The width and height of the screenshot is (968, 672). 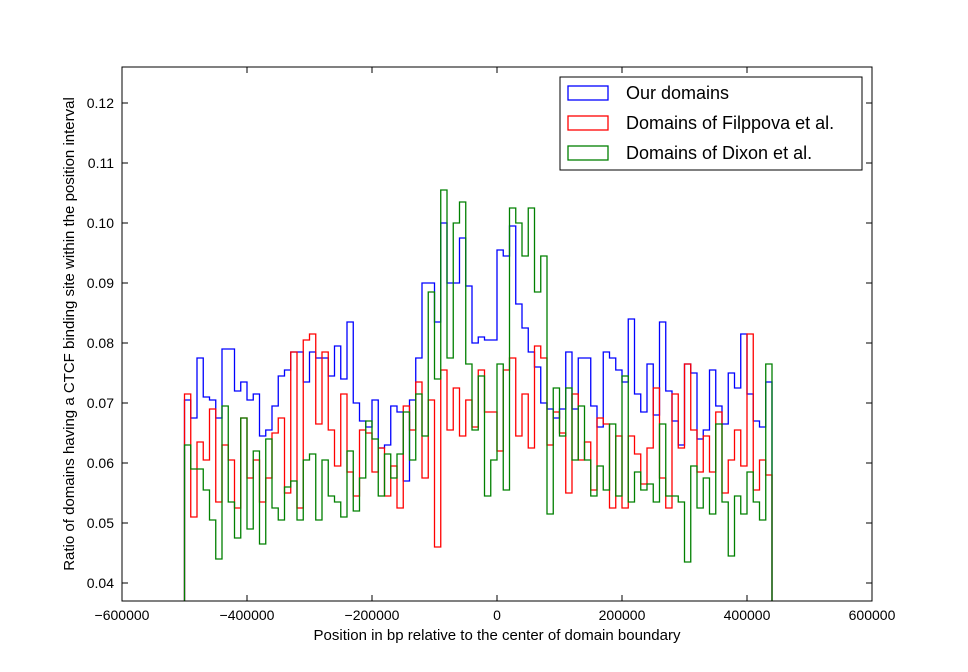 I want to click on legend-label-3: Domains of Dixon et al., so click(x=719, y=153).